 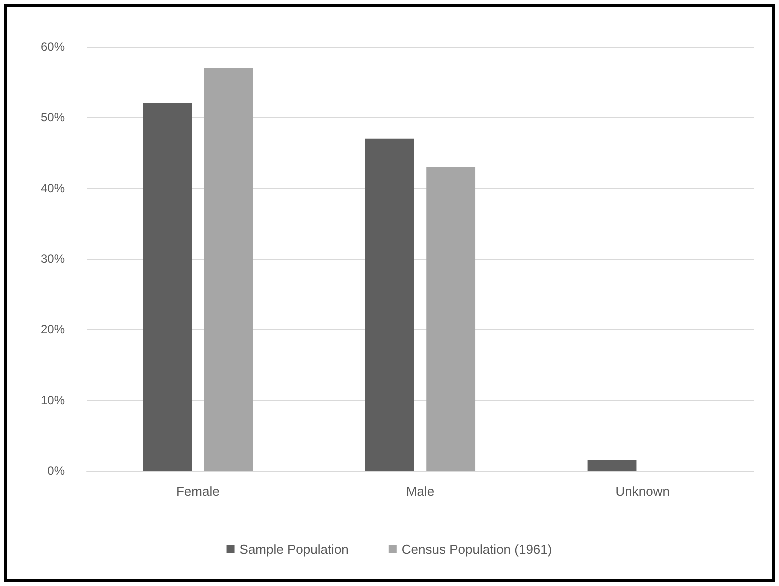 I want to click on y-tick-label: 60%, so click(x=53, y=47).